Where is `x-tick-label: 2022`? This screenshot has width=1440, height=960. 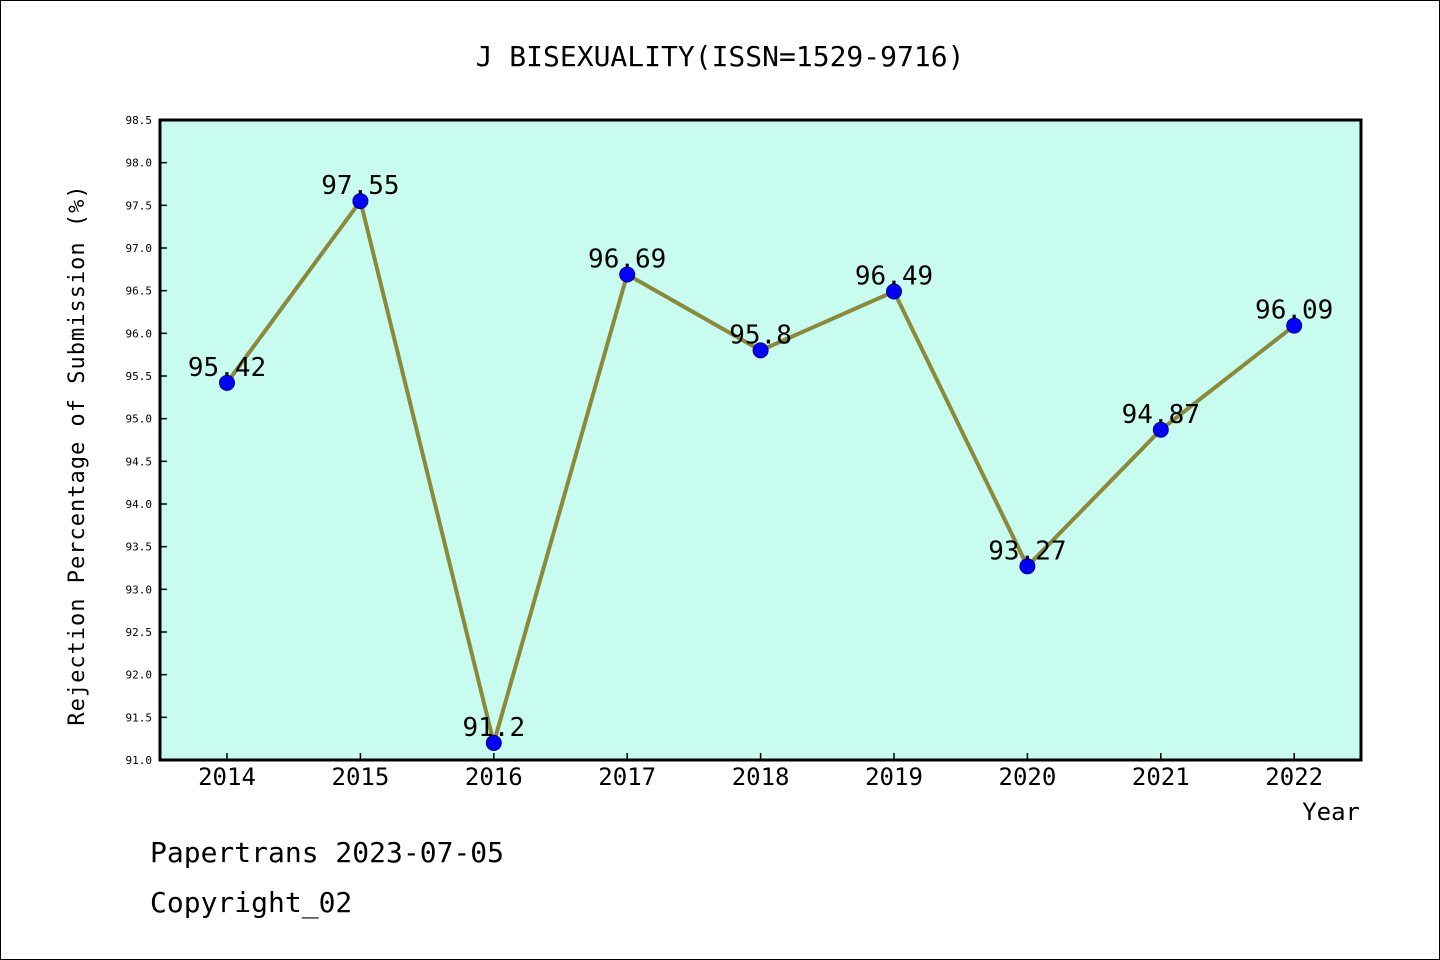 x-tick-label: 2022 is located at coordinates (1294, 777).